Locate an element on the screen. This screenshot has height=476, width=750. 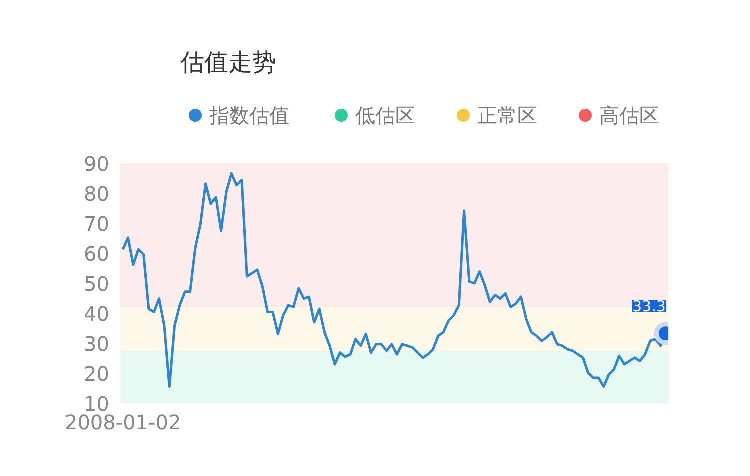
y-tick-label: 20 is located at coordinates (97, 374).